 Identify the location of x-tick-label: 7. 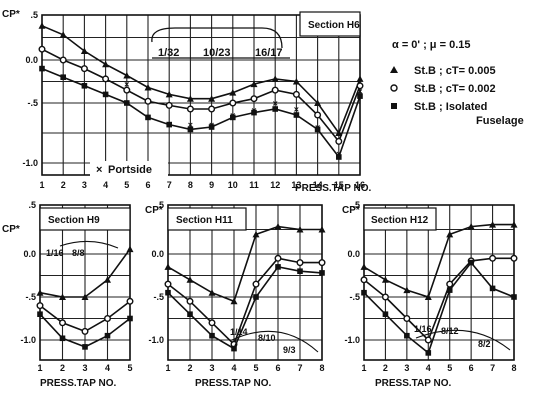
(492, 368).